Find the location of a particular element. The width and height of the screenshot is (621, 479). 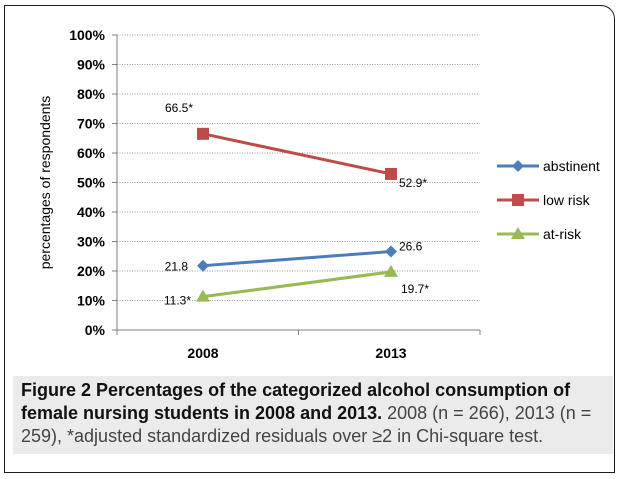

legend-item: abstinent is located at coordinates (548, 166).